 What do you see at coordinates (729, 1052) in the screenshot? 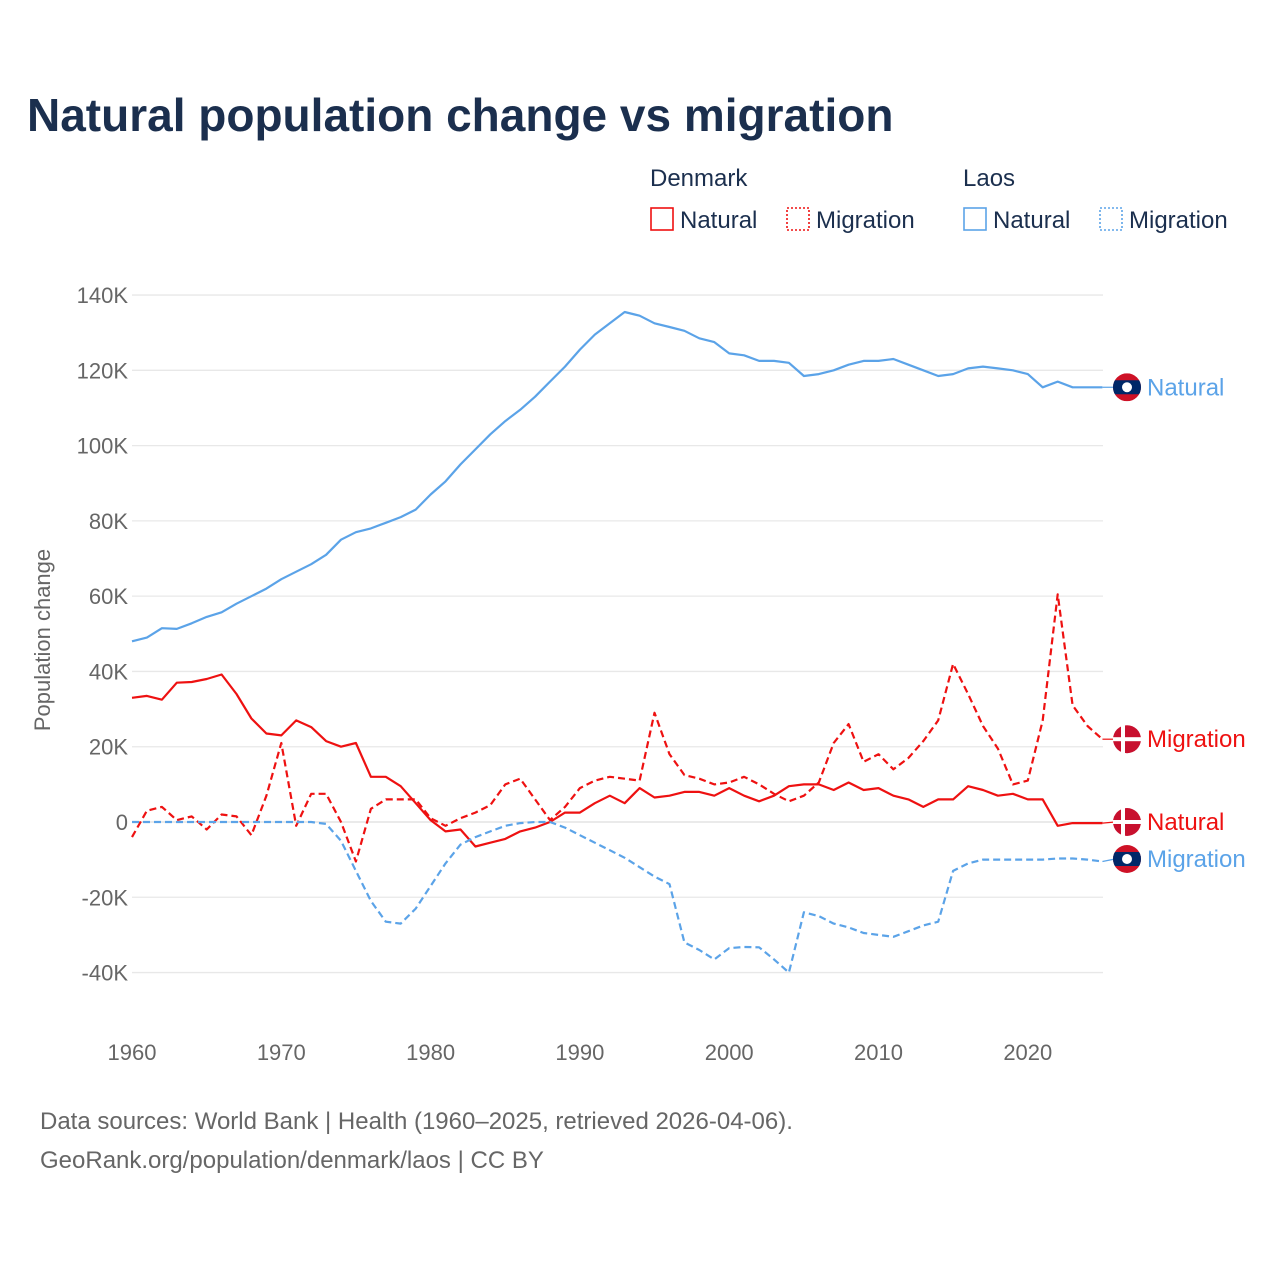
I see `x-tick-label: 2000` at bounding box center [729, 1052].